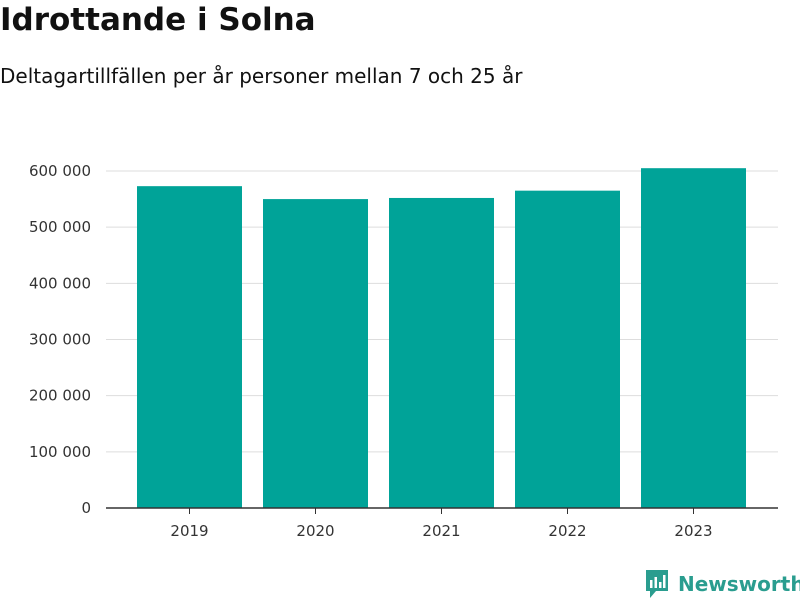  I want to click on x-tick-label: 2020, so click(315, 531).